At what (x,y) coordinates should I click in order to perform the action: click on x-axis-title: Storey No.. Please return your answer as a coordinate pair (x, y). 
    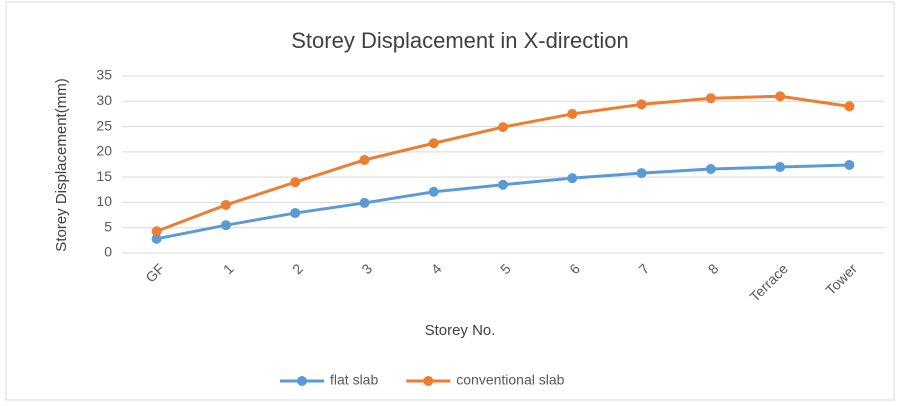
    Looking at the image, I should click on (460, 330).